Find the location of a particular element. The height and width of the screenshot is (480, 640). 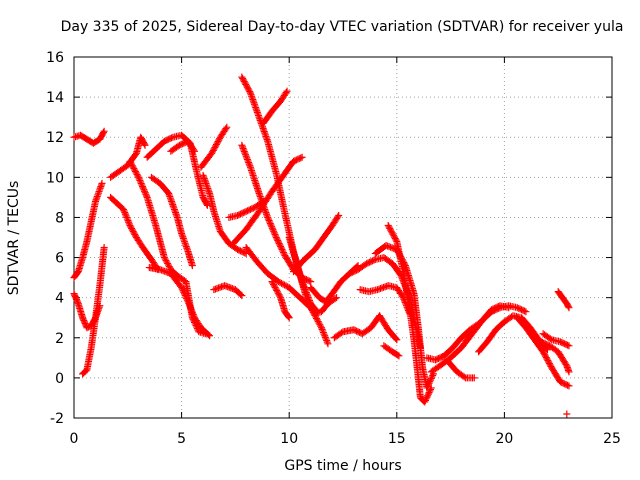

y-tick-label: 6 is located at coordinates (59, 259).